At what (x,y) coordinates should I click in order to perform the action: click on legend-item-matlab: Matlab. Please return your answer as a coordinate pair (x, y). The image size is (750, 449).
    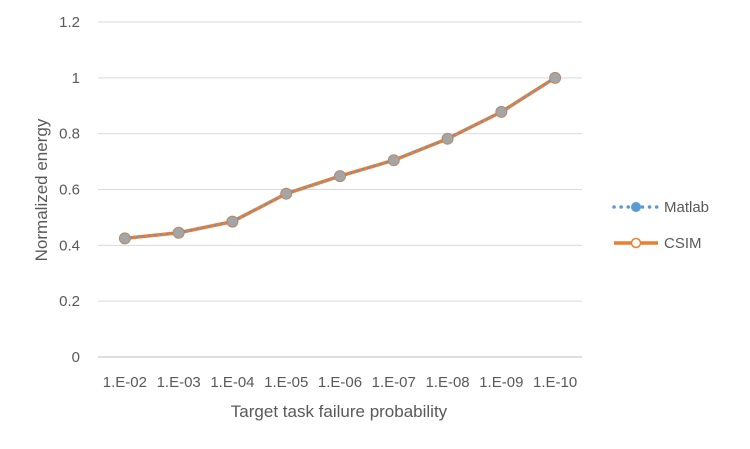
    Looking at the image, I should click on (660, 207).